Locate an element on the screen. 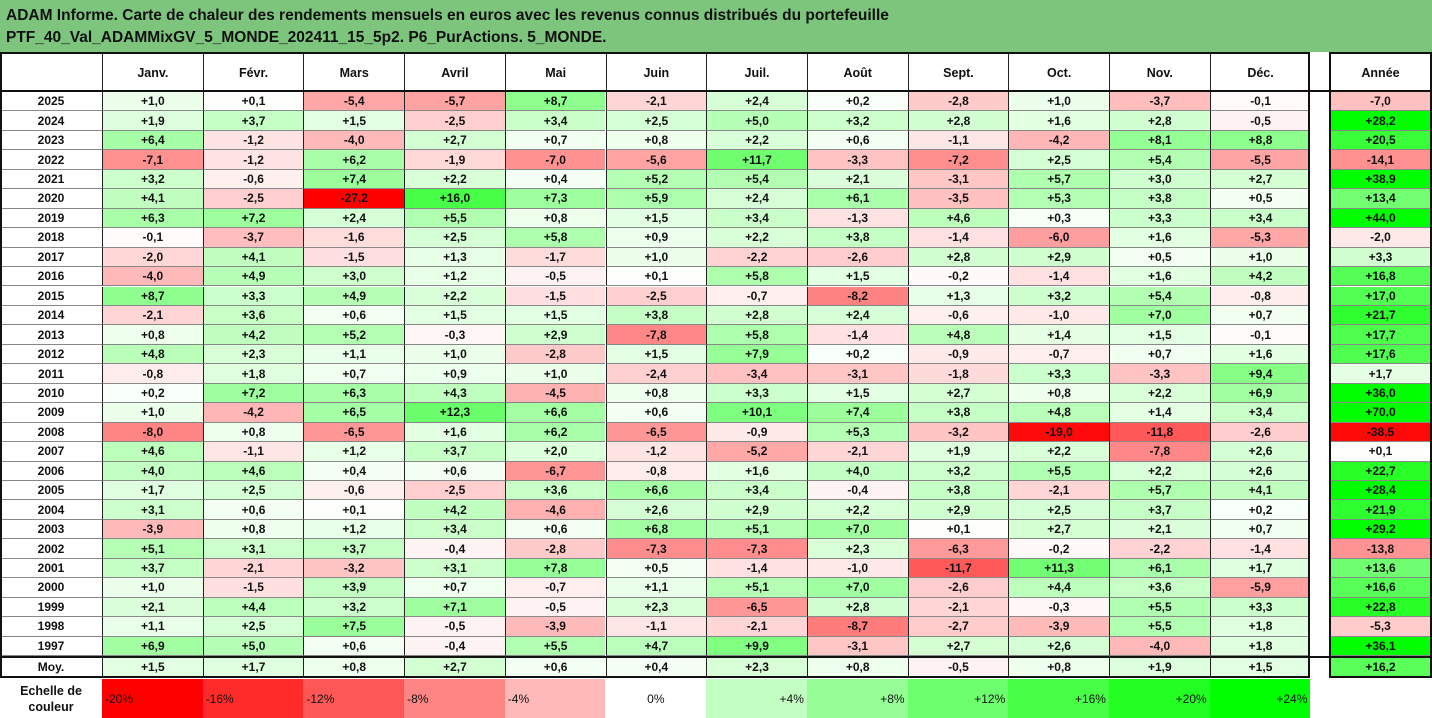  average-cell: +2,3 is located at coordinates (756, 667).